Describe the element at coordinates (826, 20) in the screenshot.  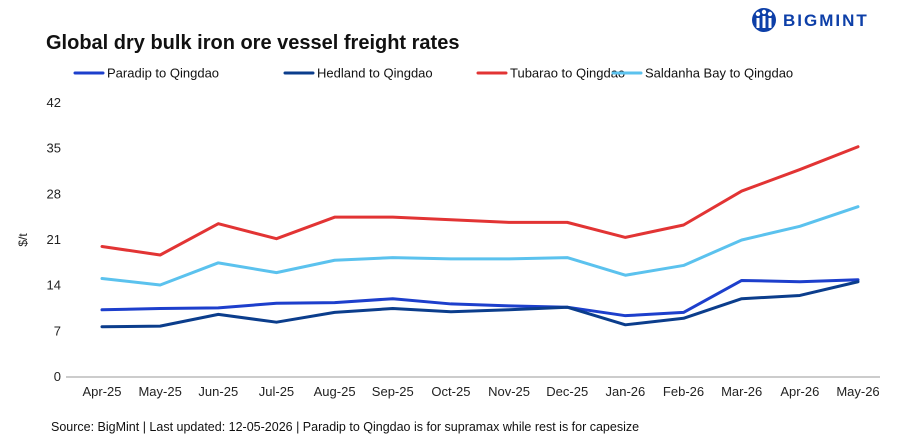
I see `brand-name: BIGMINT` at that location.